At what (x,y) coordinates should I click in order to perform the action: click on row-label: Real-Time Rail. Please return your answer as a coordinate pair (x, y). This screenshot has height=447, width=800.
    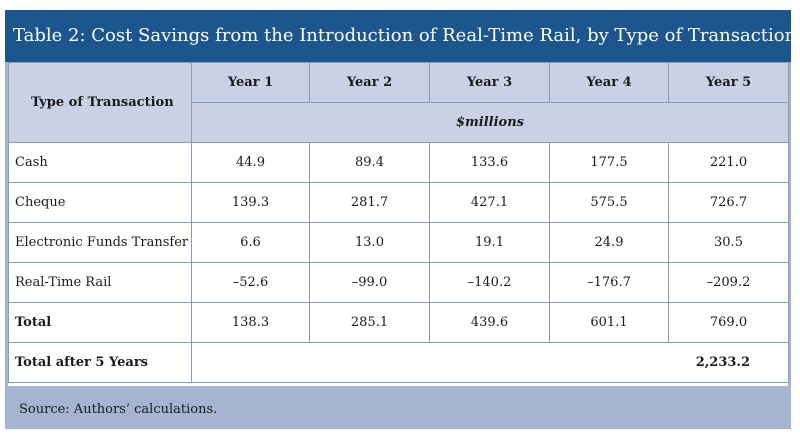
    Looking at the image, I should click on (100, 282).